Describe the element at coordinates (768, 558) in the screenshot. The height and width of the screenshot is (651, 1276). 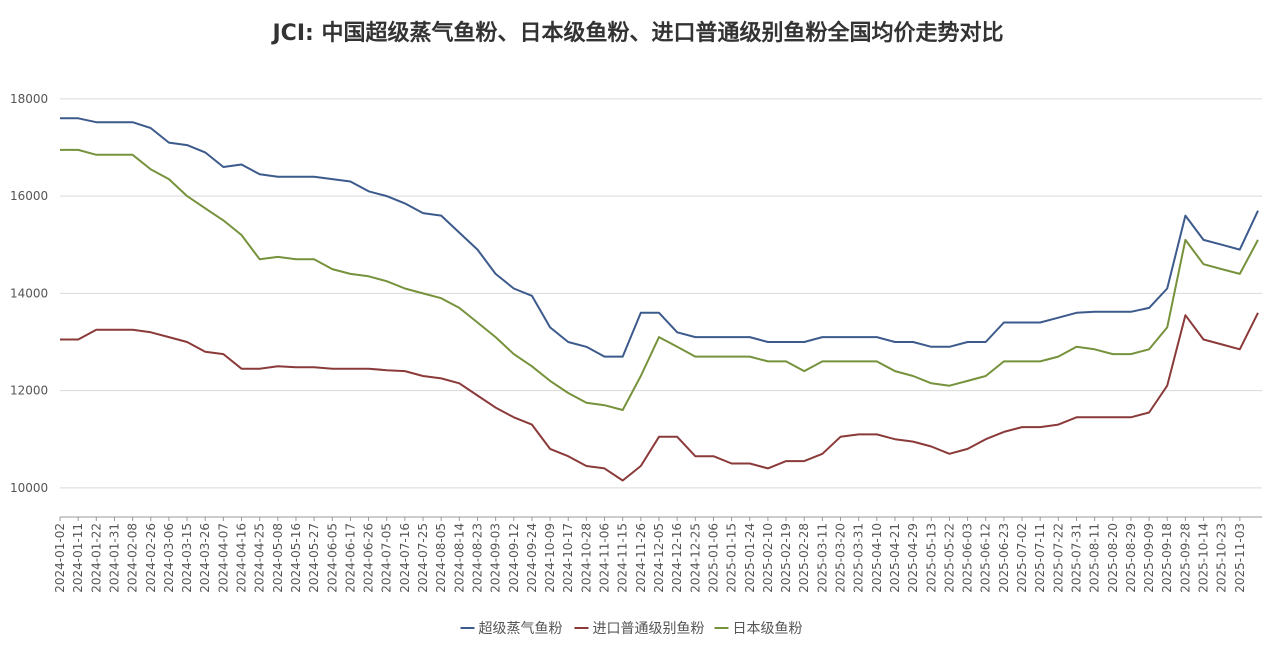
I see `x-tick-label: 2025-02-10` at that location.